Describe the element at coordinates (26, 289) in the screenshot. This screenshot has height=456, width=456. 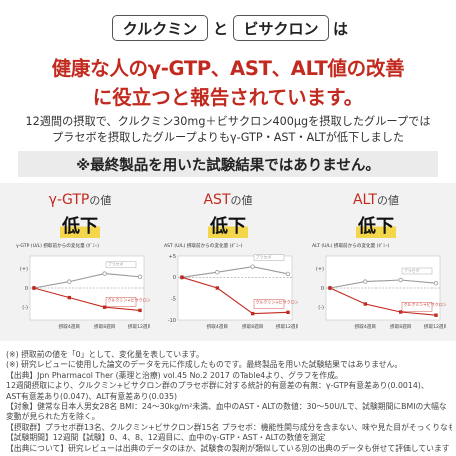
I see `ggtp-ytick-label: 0` at that location.